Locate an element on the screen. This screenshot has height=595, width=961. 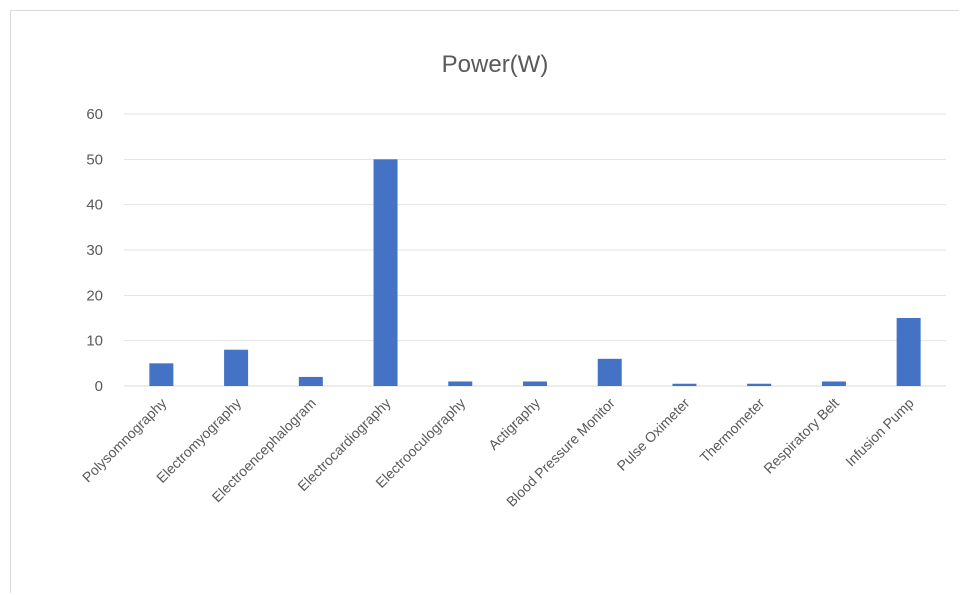
y-tick-label: 0 is located at coordinates (99, 386).